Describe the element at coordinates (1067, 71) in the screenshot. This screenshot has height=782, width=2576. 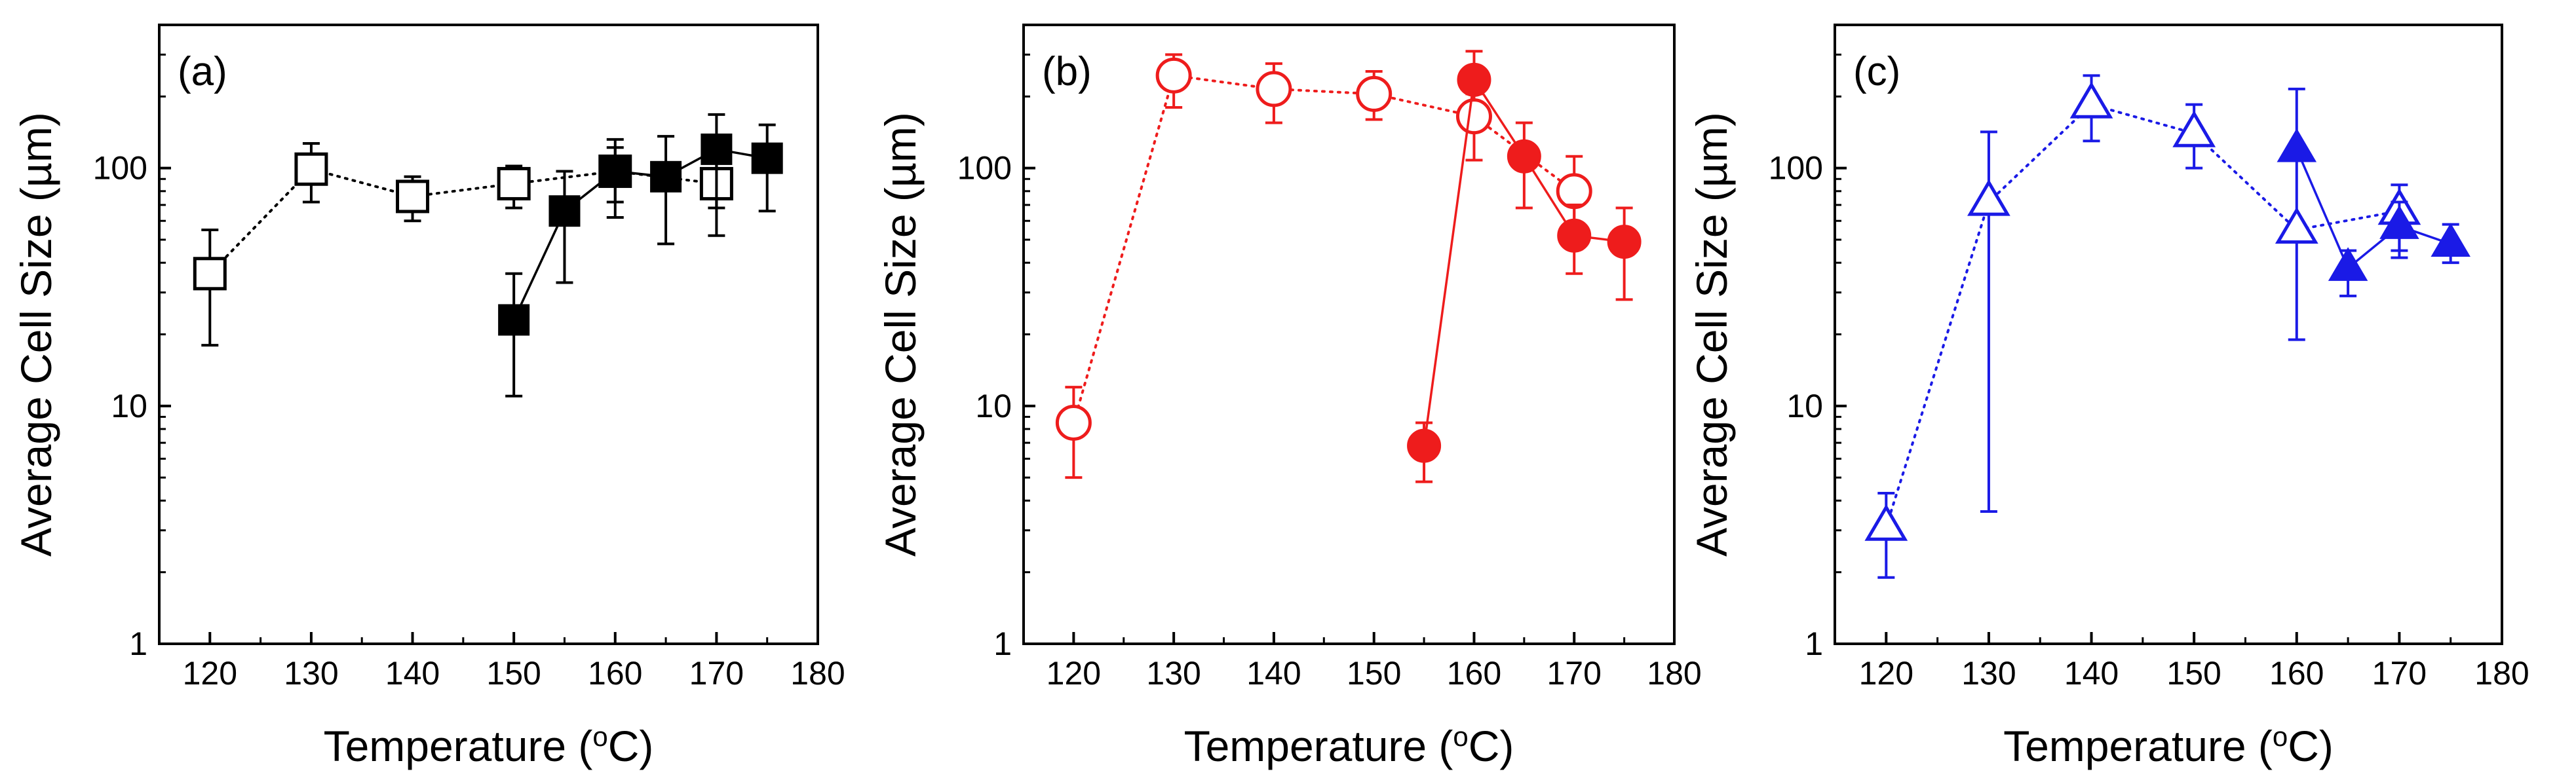
I see `panel-label: (b)` at that location.